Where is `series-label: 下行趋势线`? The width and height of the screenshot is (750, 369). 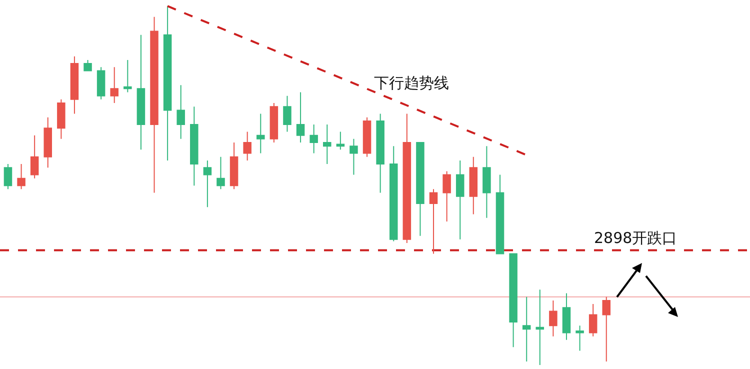 series-label: 下行趋势线 is located at coordinates (411, 83).